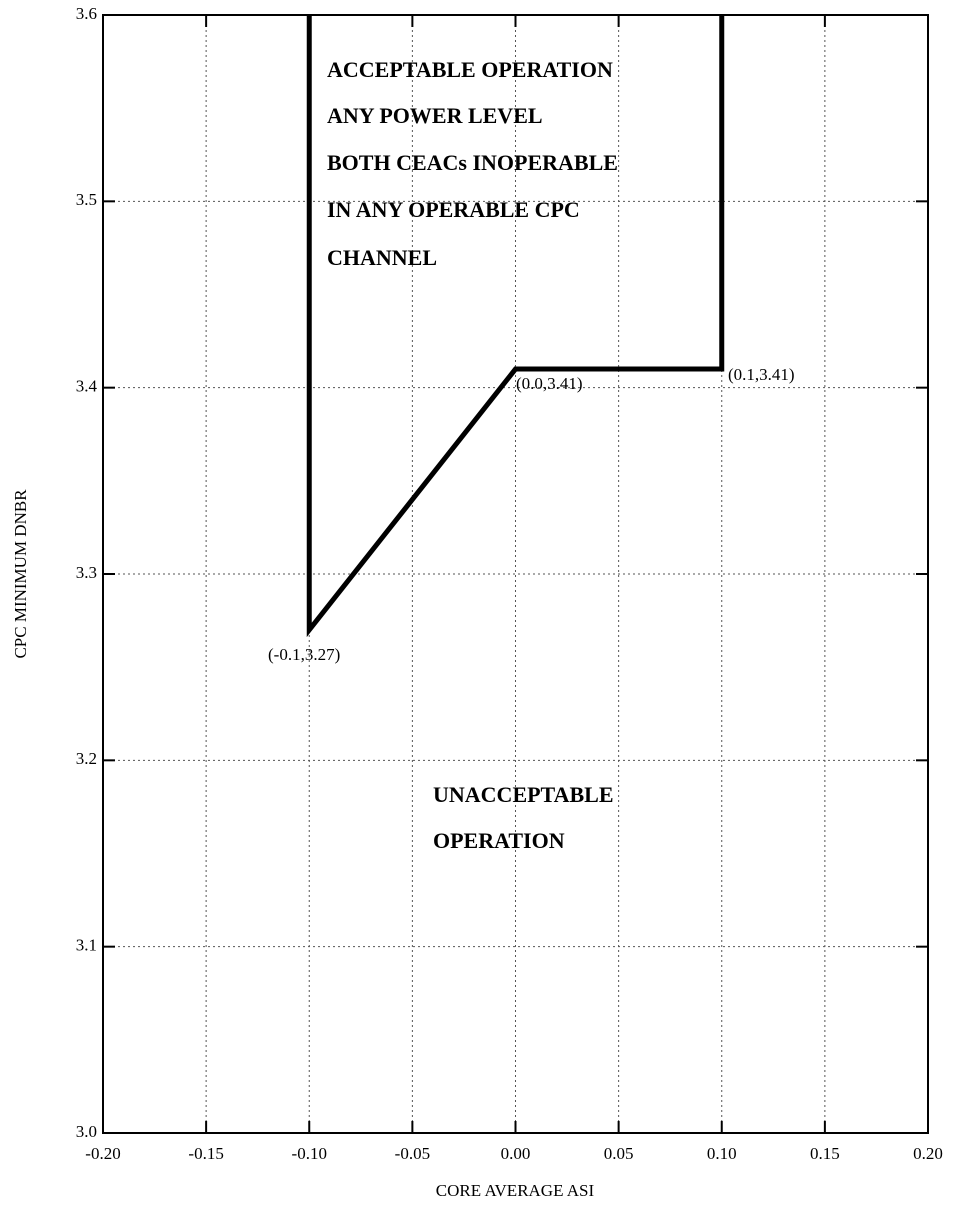 Image resolution: width=956 pixels, height=1211 pixels. I want to click on x-tick-label: 0.10, so click(722, 1153).